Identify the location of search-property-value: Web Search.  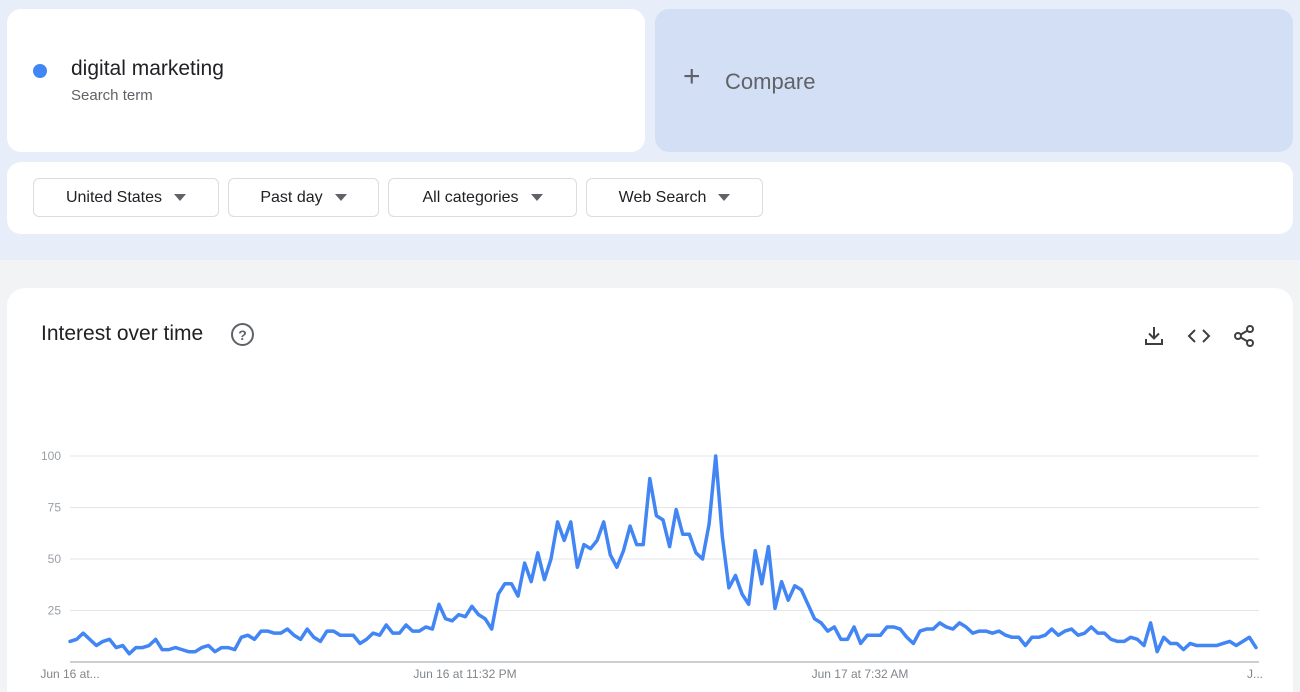
(662, 197).